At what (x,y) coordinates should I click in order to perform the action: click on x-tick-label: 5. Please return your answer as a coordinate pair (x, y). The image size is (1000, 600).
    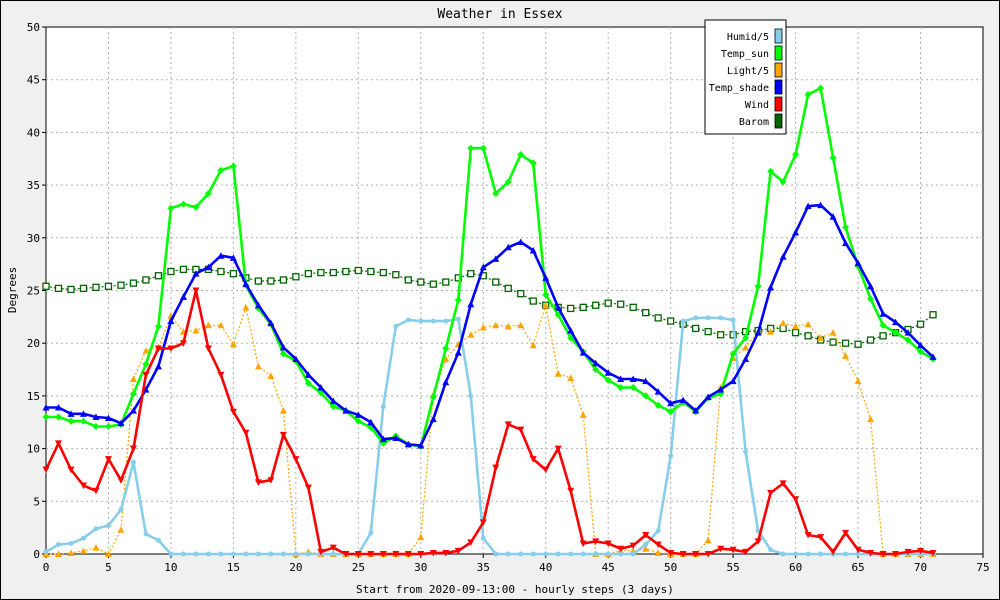
    Looking at the image, I should click on (108, 567).